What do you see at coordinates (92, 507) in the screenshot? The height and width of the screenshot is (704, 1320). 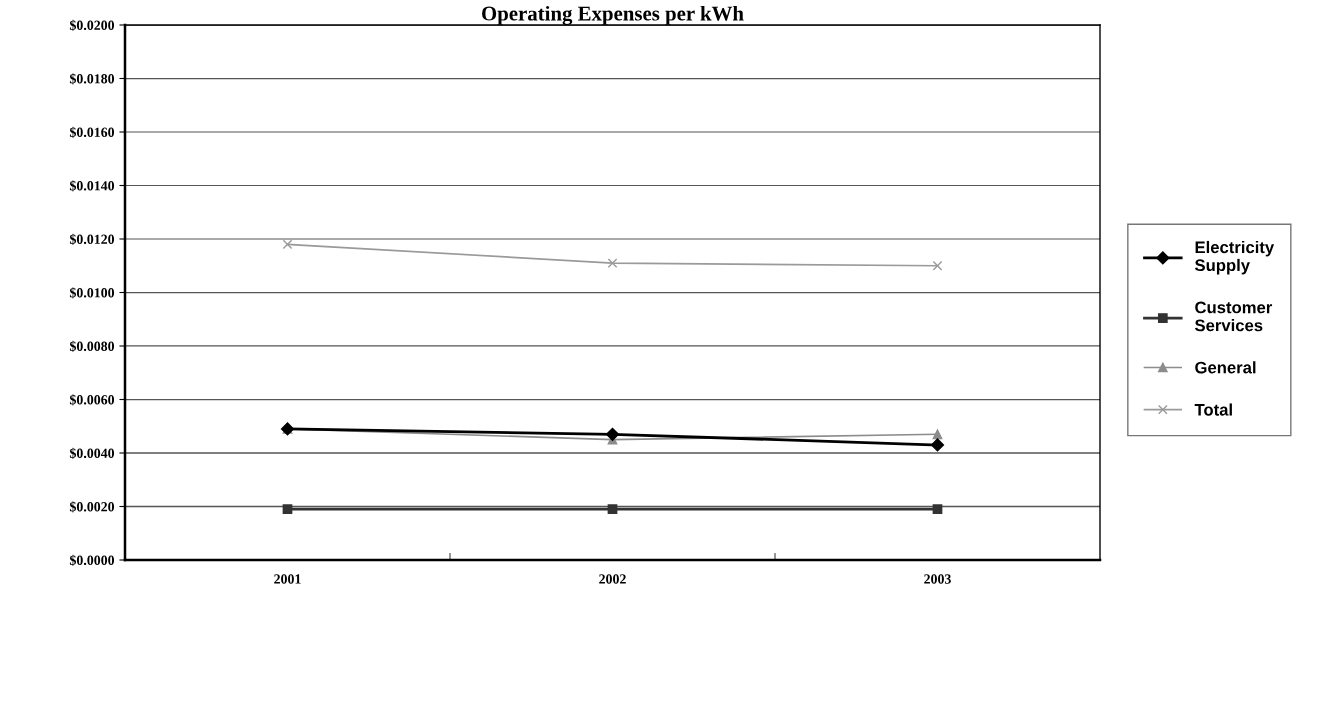 I see `y-tick-label: $0.0020` at bounding box center [92, 507].